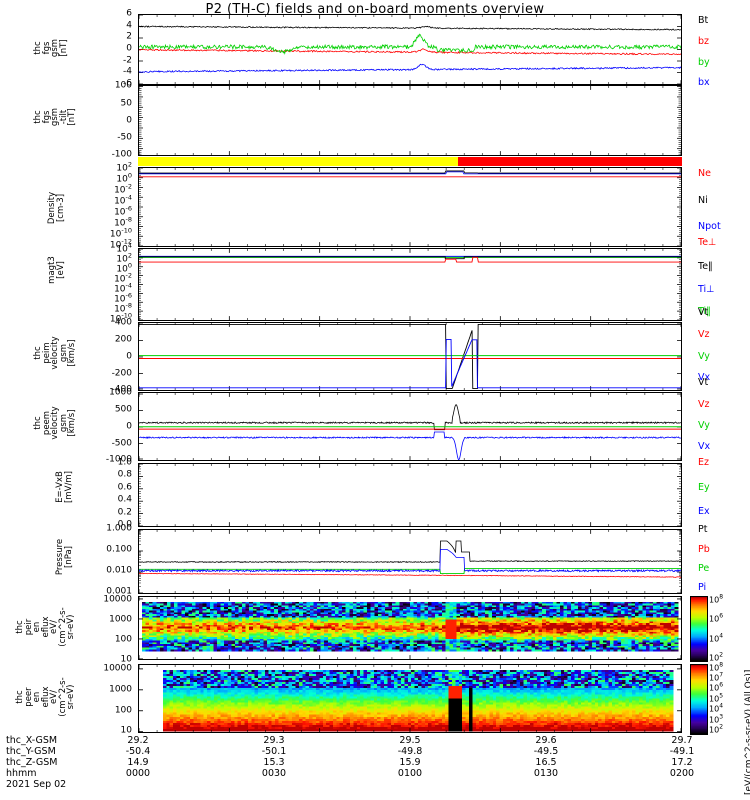 The width and height of the screenshot is (750, 800). What do you see at coordinates (704, 334) in the screenshot?
I see `legend-peim-vz: Vz` at bounding box center [704, 334].